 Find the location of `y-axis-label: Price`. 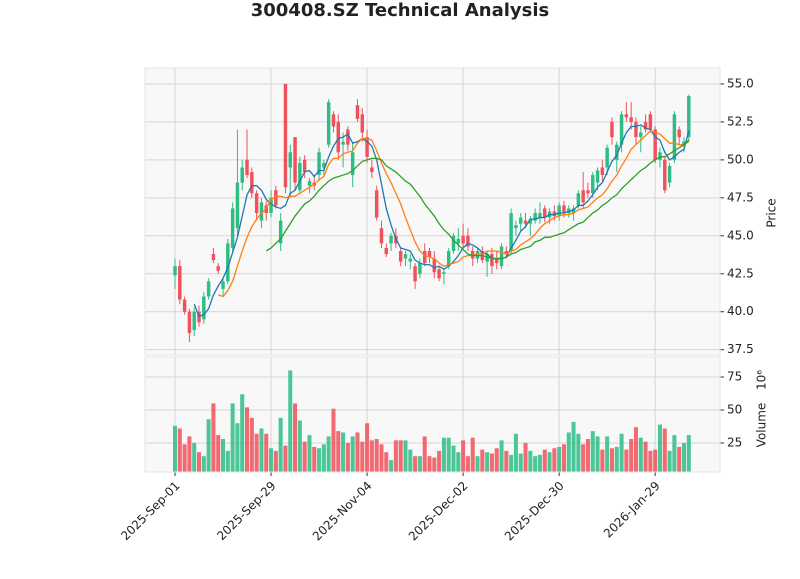

y-axis-label: Price is located at coordinates (772, 212).